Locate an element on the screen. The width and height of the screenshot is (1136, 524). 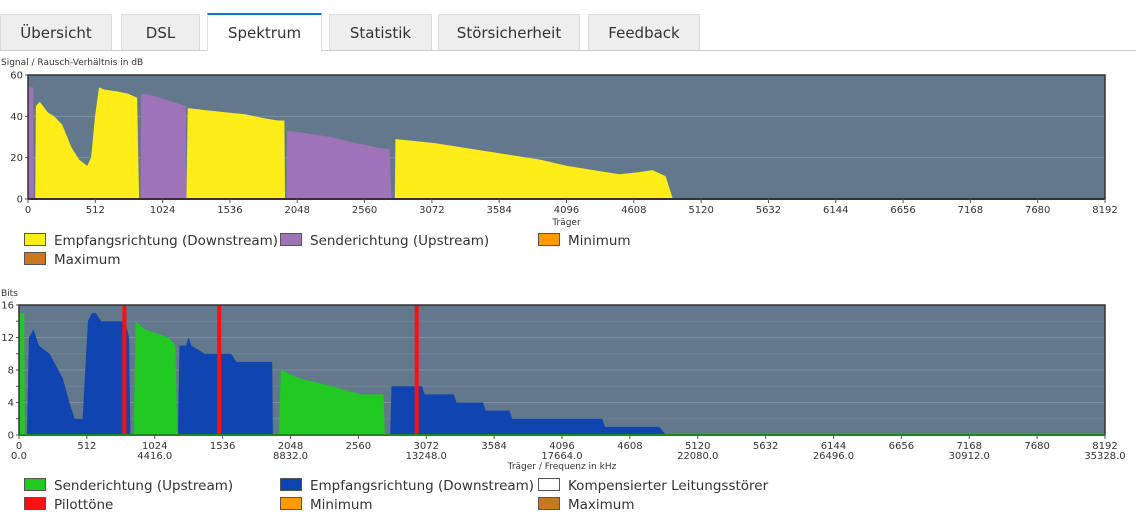
tab-feedback: Feedback is located at coordinates (644, 32).